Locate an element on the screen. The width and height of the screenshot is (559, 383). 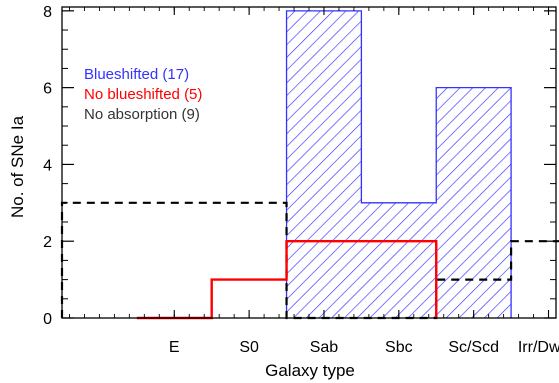
legend-entry: No absorption (9) is located at coordinates (142, 114).